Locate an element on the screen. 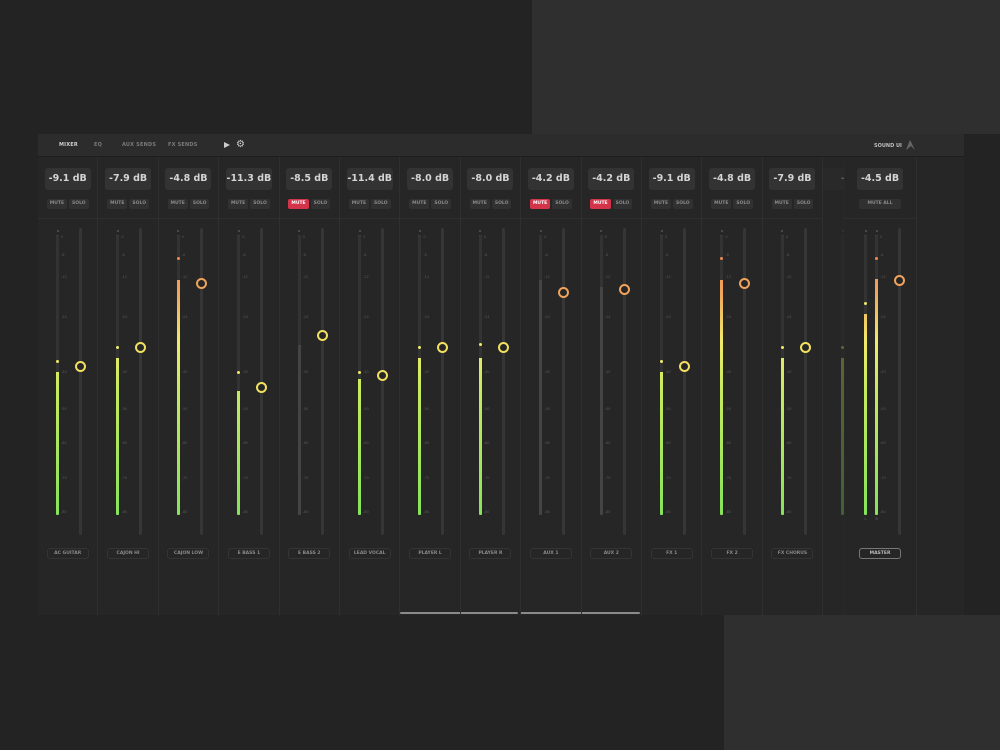 This screenshot has width=1000, height=750. gear-icon: ⚙ is located at coordinates (240, 144).